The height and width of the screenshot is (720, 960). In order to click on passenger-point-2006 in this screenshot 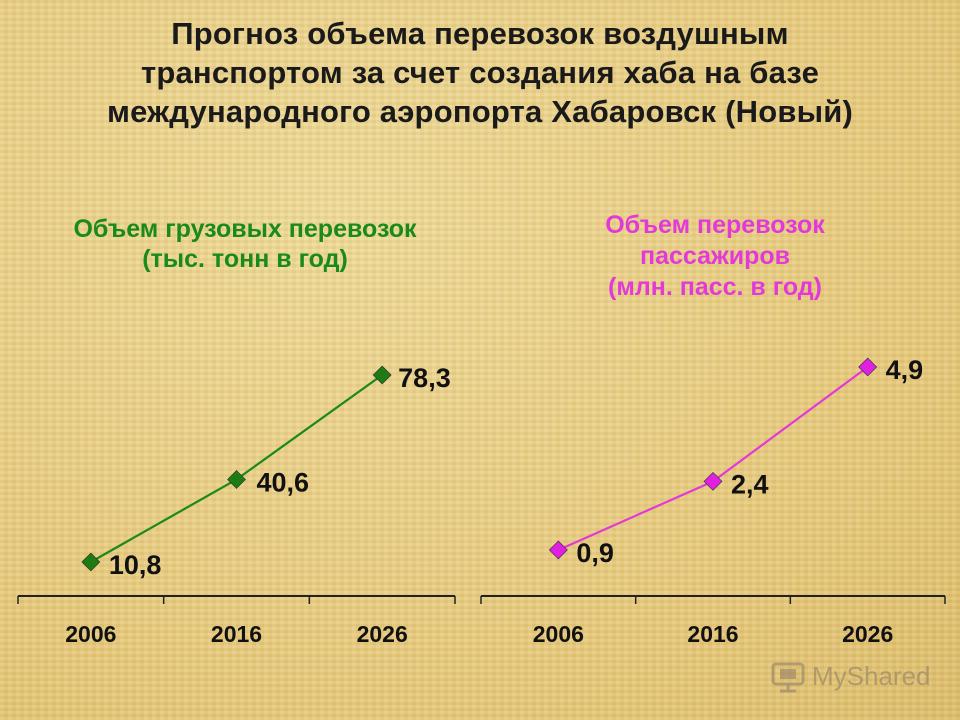, I will do `click(558, 550)`.